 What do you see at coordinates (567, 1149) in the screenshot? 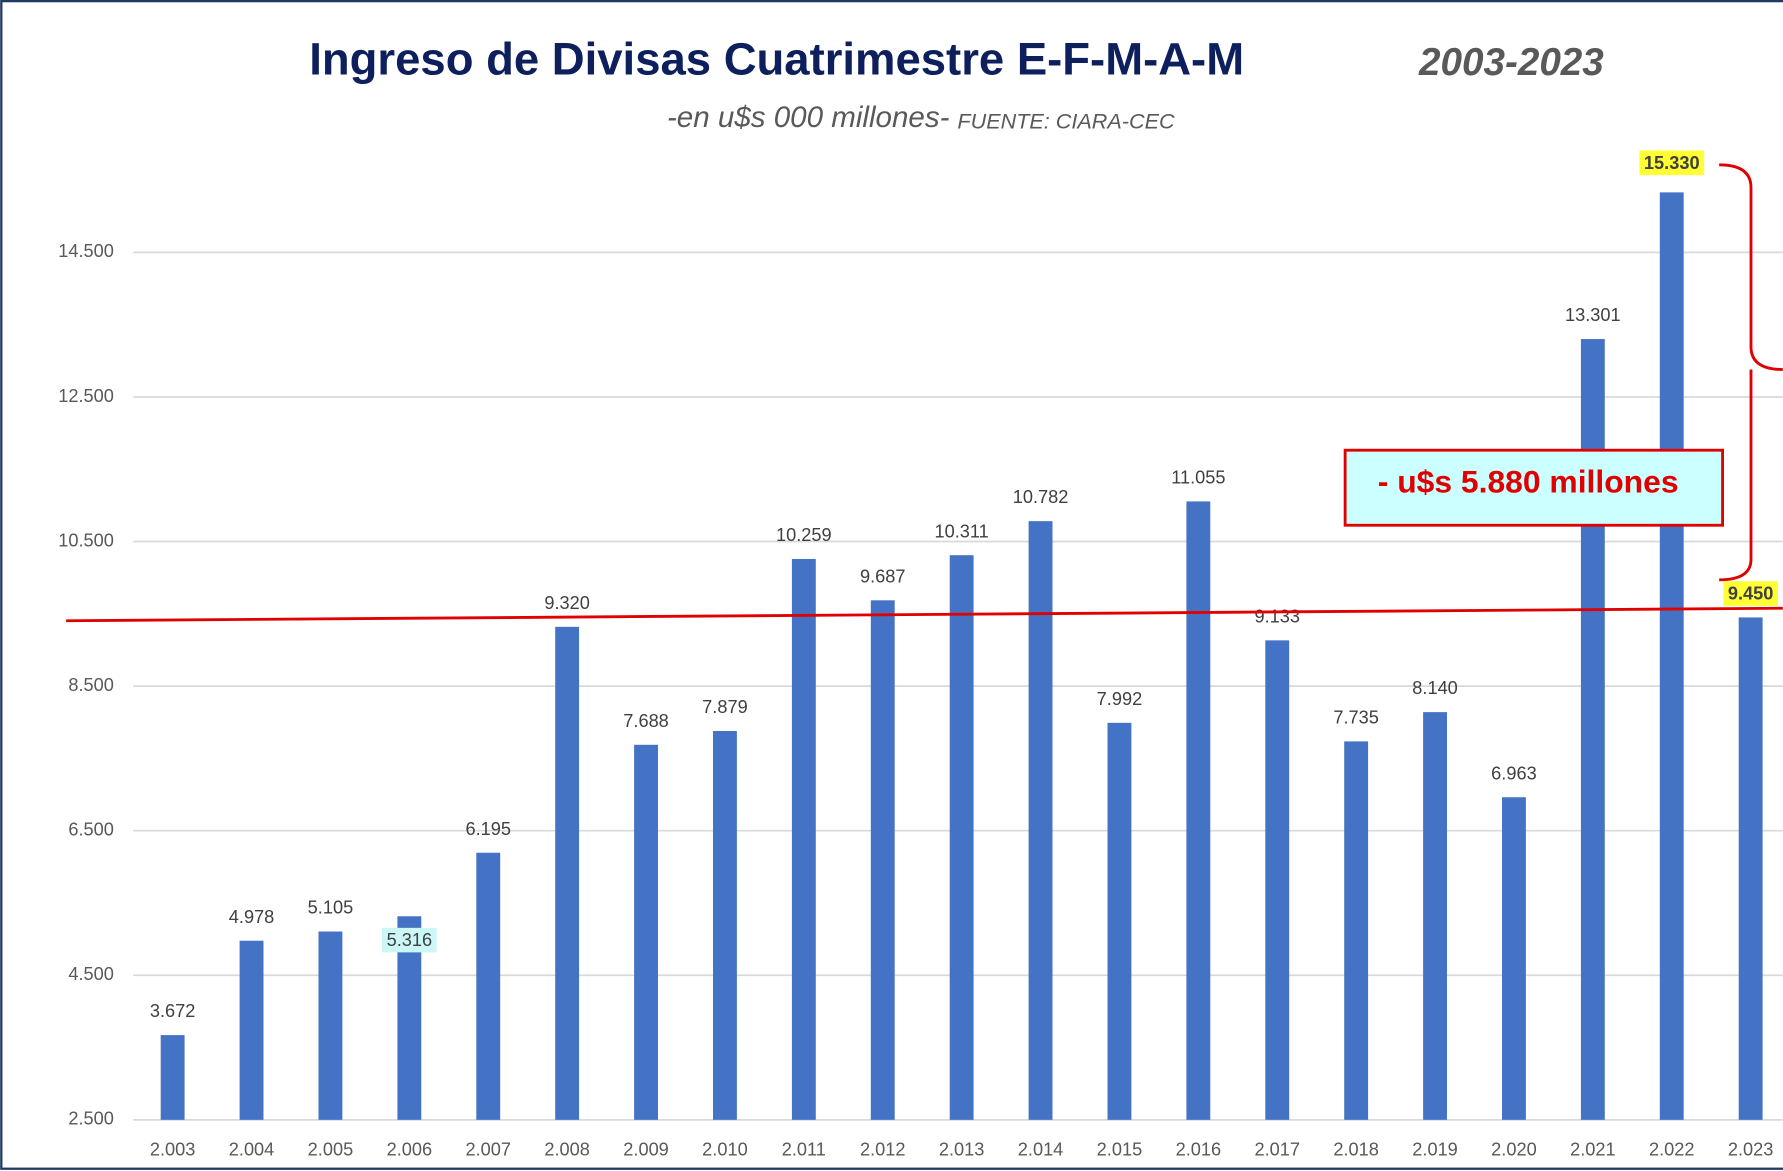
I see `x-tick-label: 2.008` at bounding box center [567, 1149].